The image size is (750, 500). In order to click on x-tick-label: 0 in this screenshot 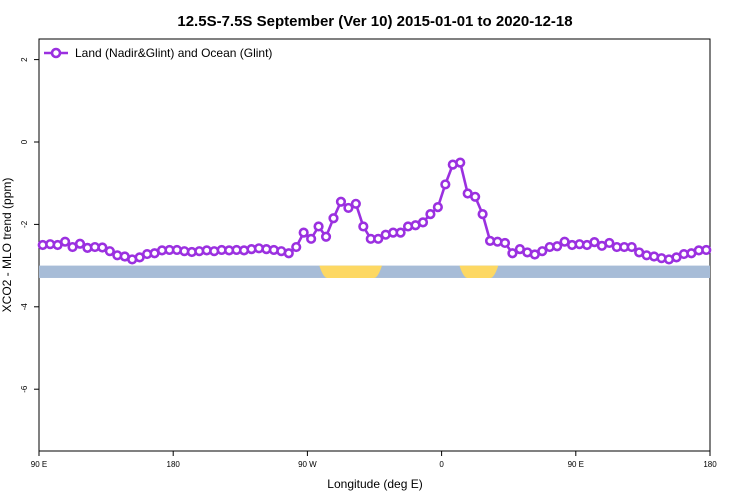, I will do `click(441, 464)`.